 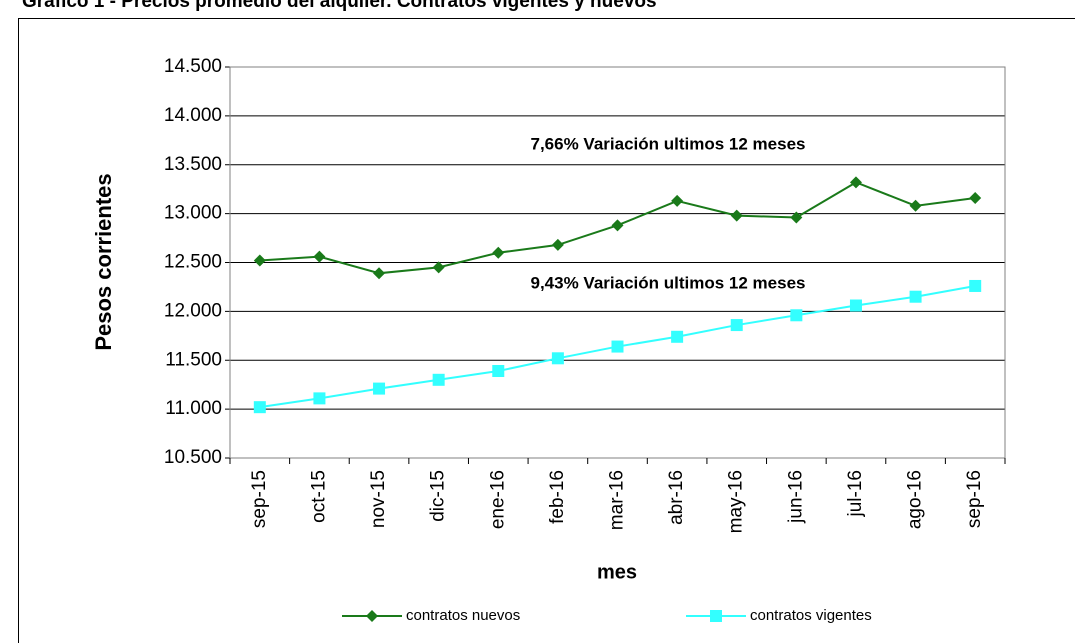 What do you see at coordinates (668, 143) in the screenshot?
I see `annotation: 7,66% Variación ultimos 12 meses` at bounding box center [668, 143].